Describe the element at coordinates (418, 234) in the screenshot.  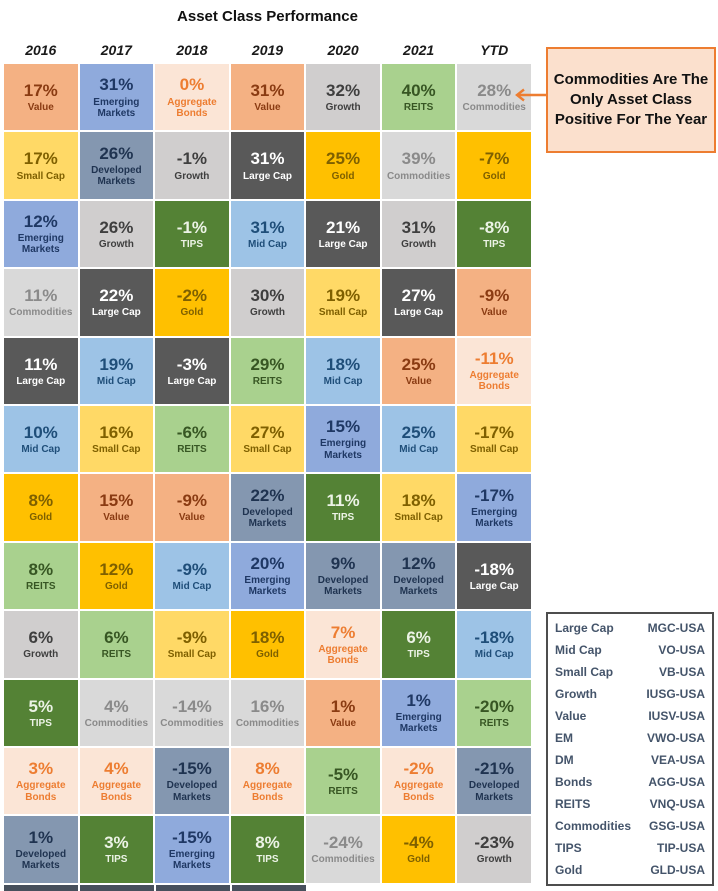
I see `performance-cell: 31% Growth` at that location.